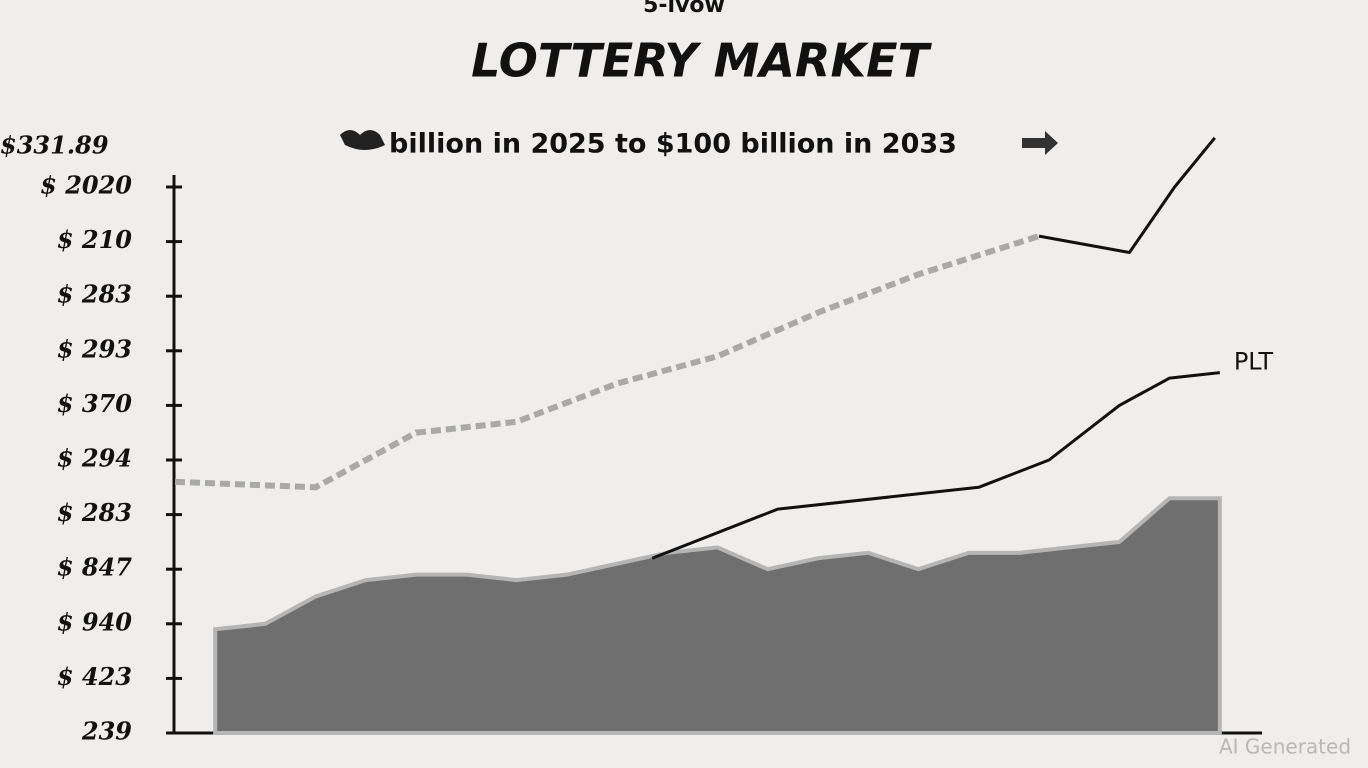 This screenshot has width=1368, height=768. Describe the element at coordinates (1254, 362) in the screenshot. I see `line-label: PLT` at that location.